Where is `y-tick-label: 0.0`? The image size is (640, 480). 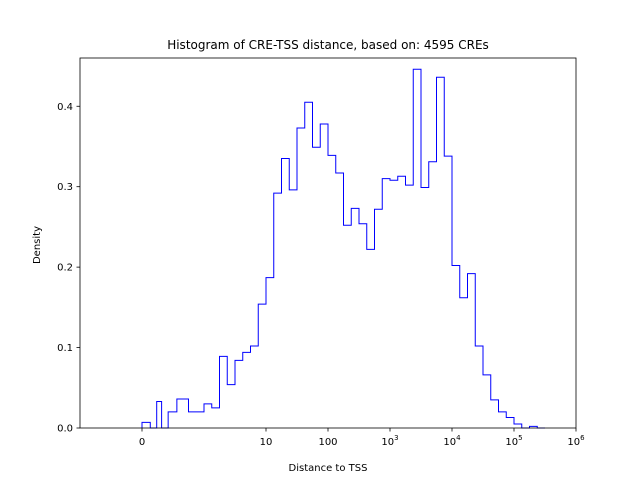 y-tick-label: 0.0 is located at coordinates (65, 429).